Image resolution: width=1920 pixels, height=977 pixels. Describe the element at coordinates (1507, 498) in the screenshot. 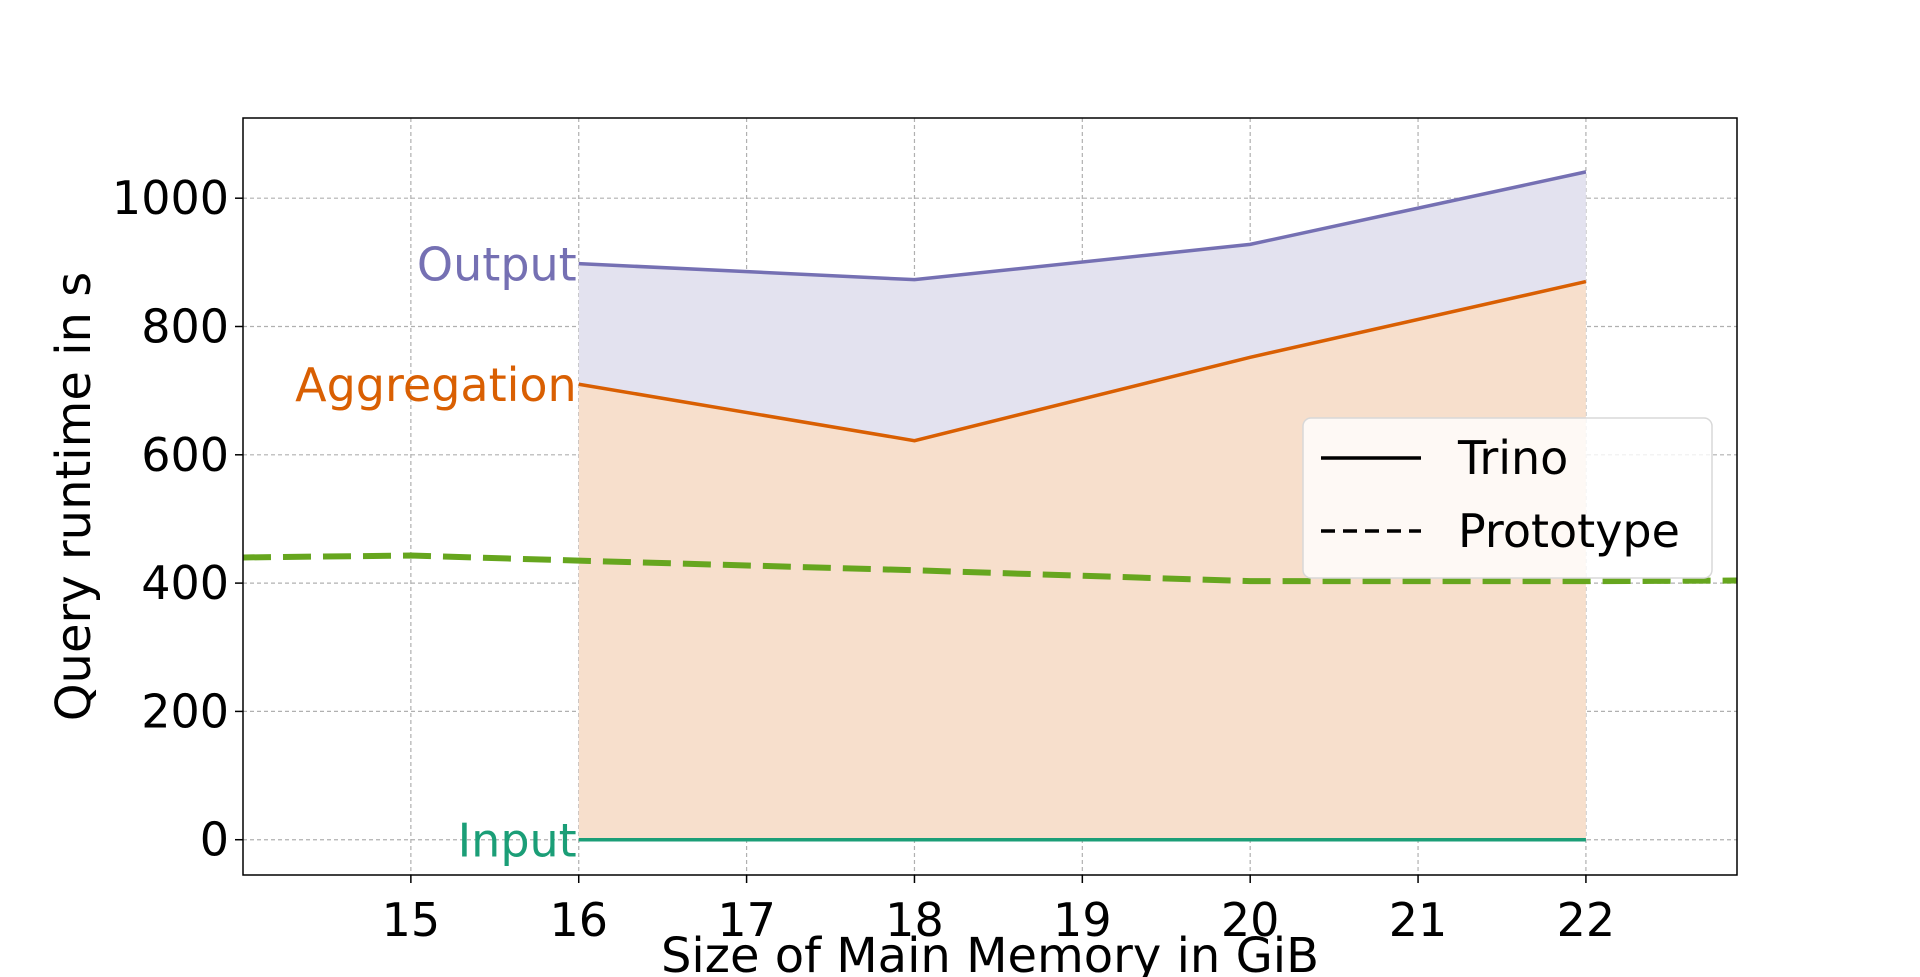

I see `legend: Trino Prototype` at that location.